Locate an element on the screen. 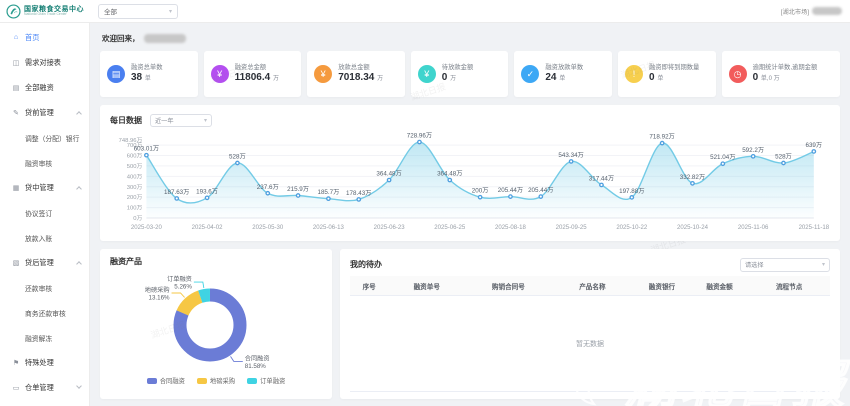  money-icon: ¥ is located at coordinates (219, 74).